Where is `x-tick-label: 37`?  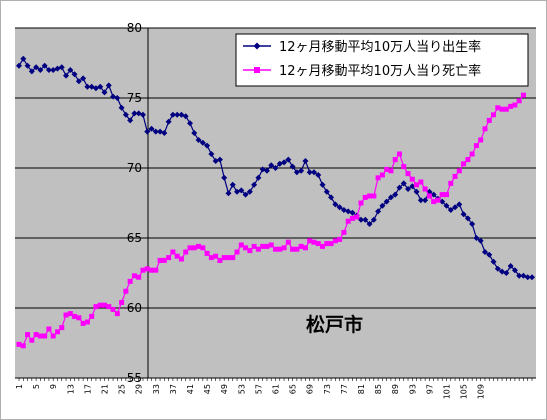
x-tick-label: 37 is located at coordinates (173, 389).